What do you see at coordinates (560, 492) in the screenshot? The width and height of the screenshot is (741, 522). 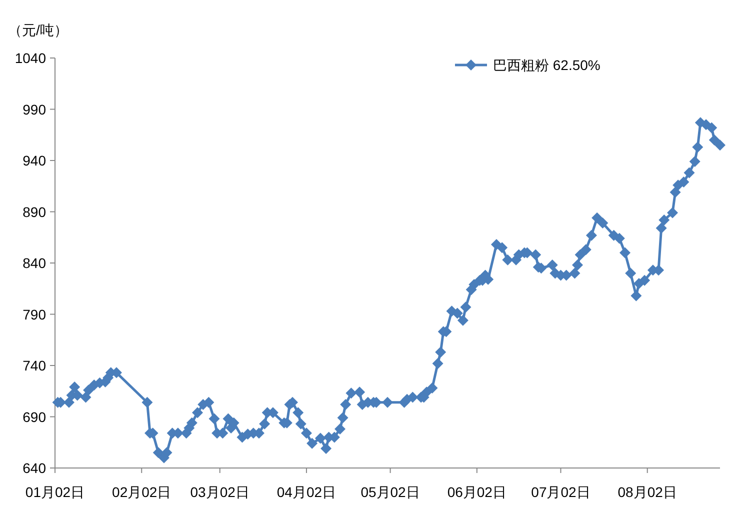 I see `x-tick-label: 07月02日` at bounding box center [560, 492].